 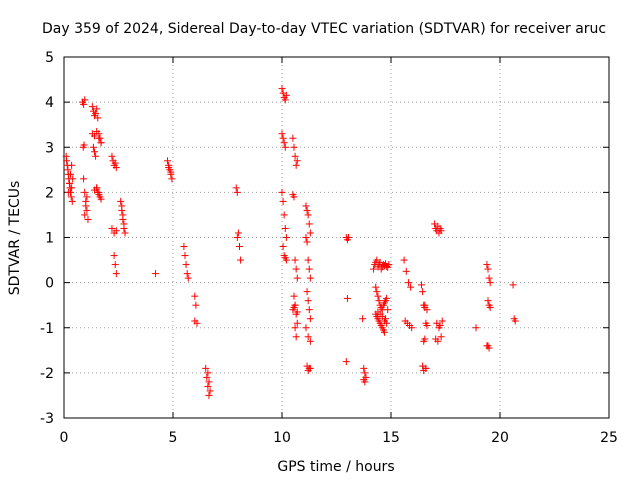 I want to click on y-tick-label: 1, so click(x=49, y=239).